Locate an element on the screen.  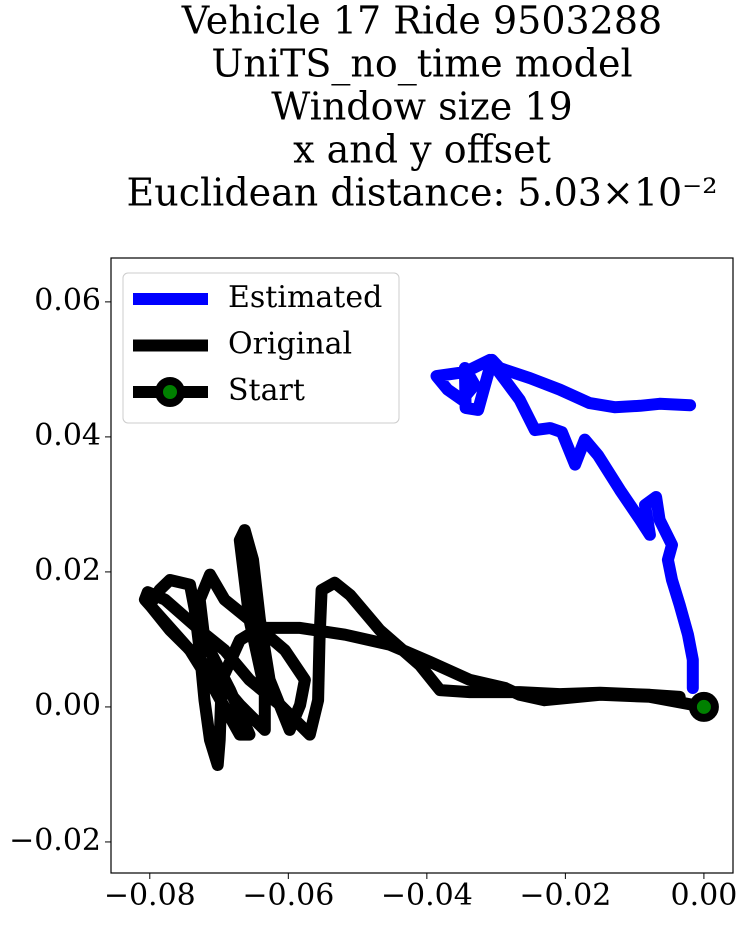
legend-marker is located at coordinates (170, 392).